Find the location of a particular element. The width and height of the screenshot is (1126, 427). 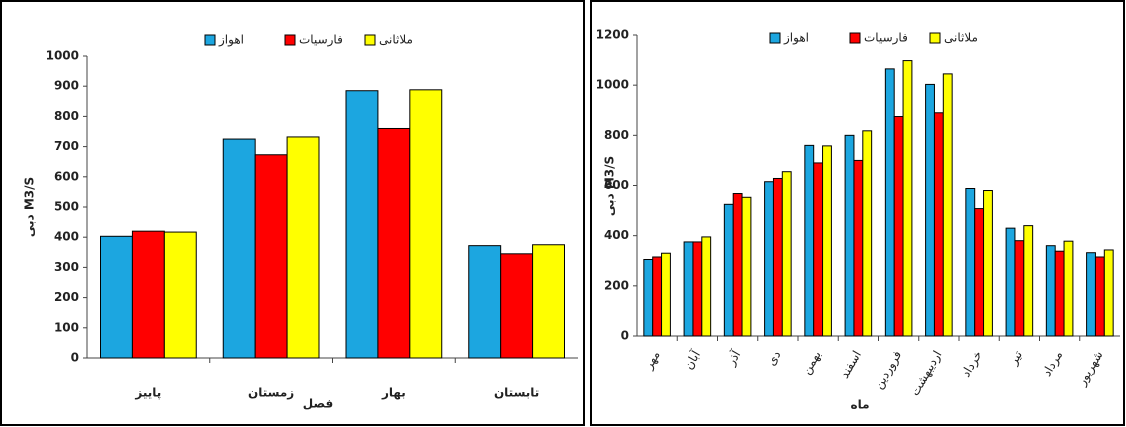

x-tick-label: اسفند is located at coordinates (850, 364).